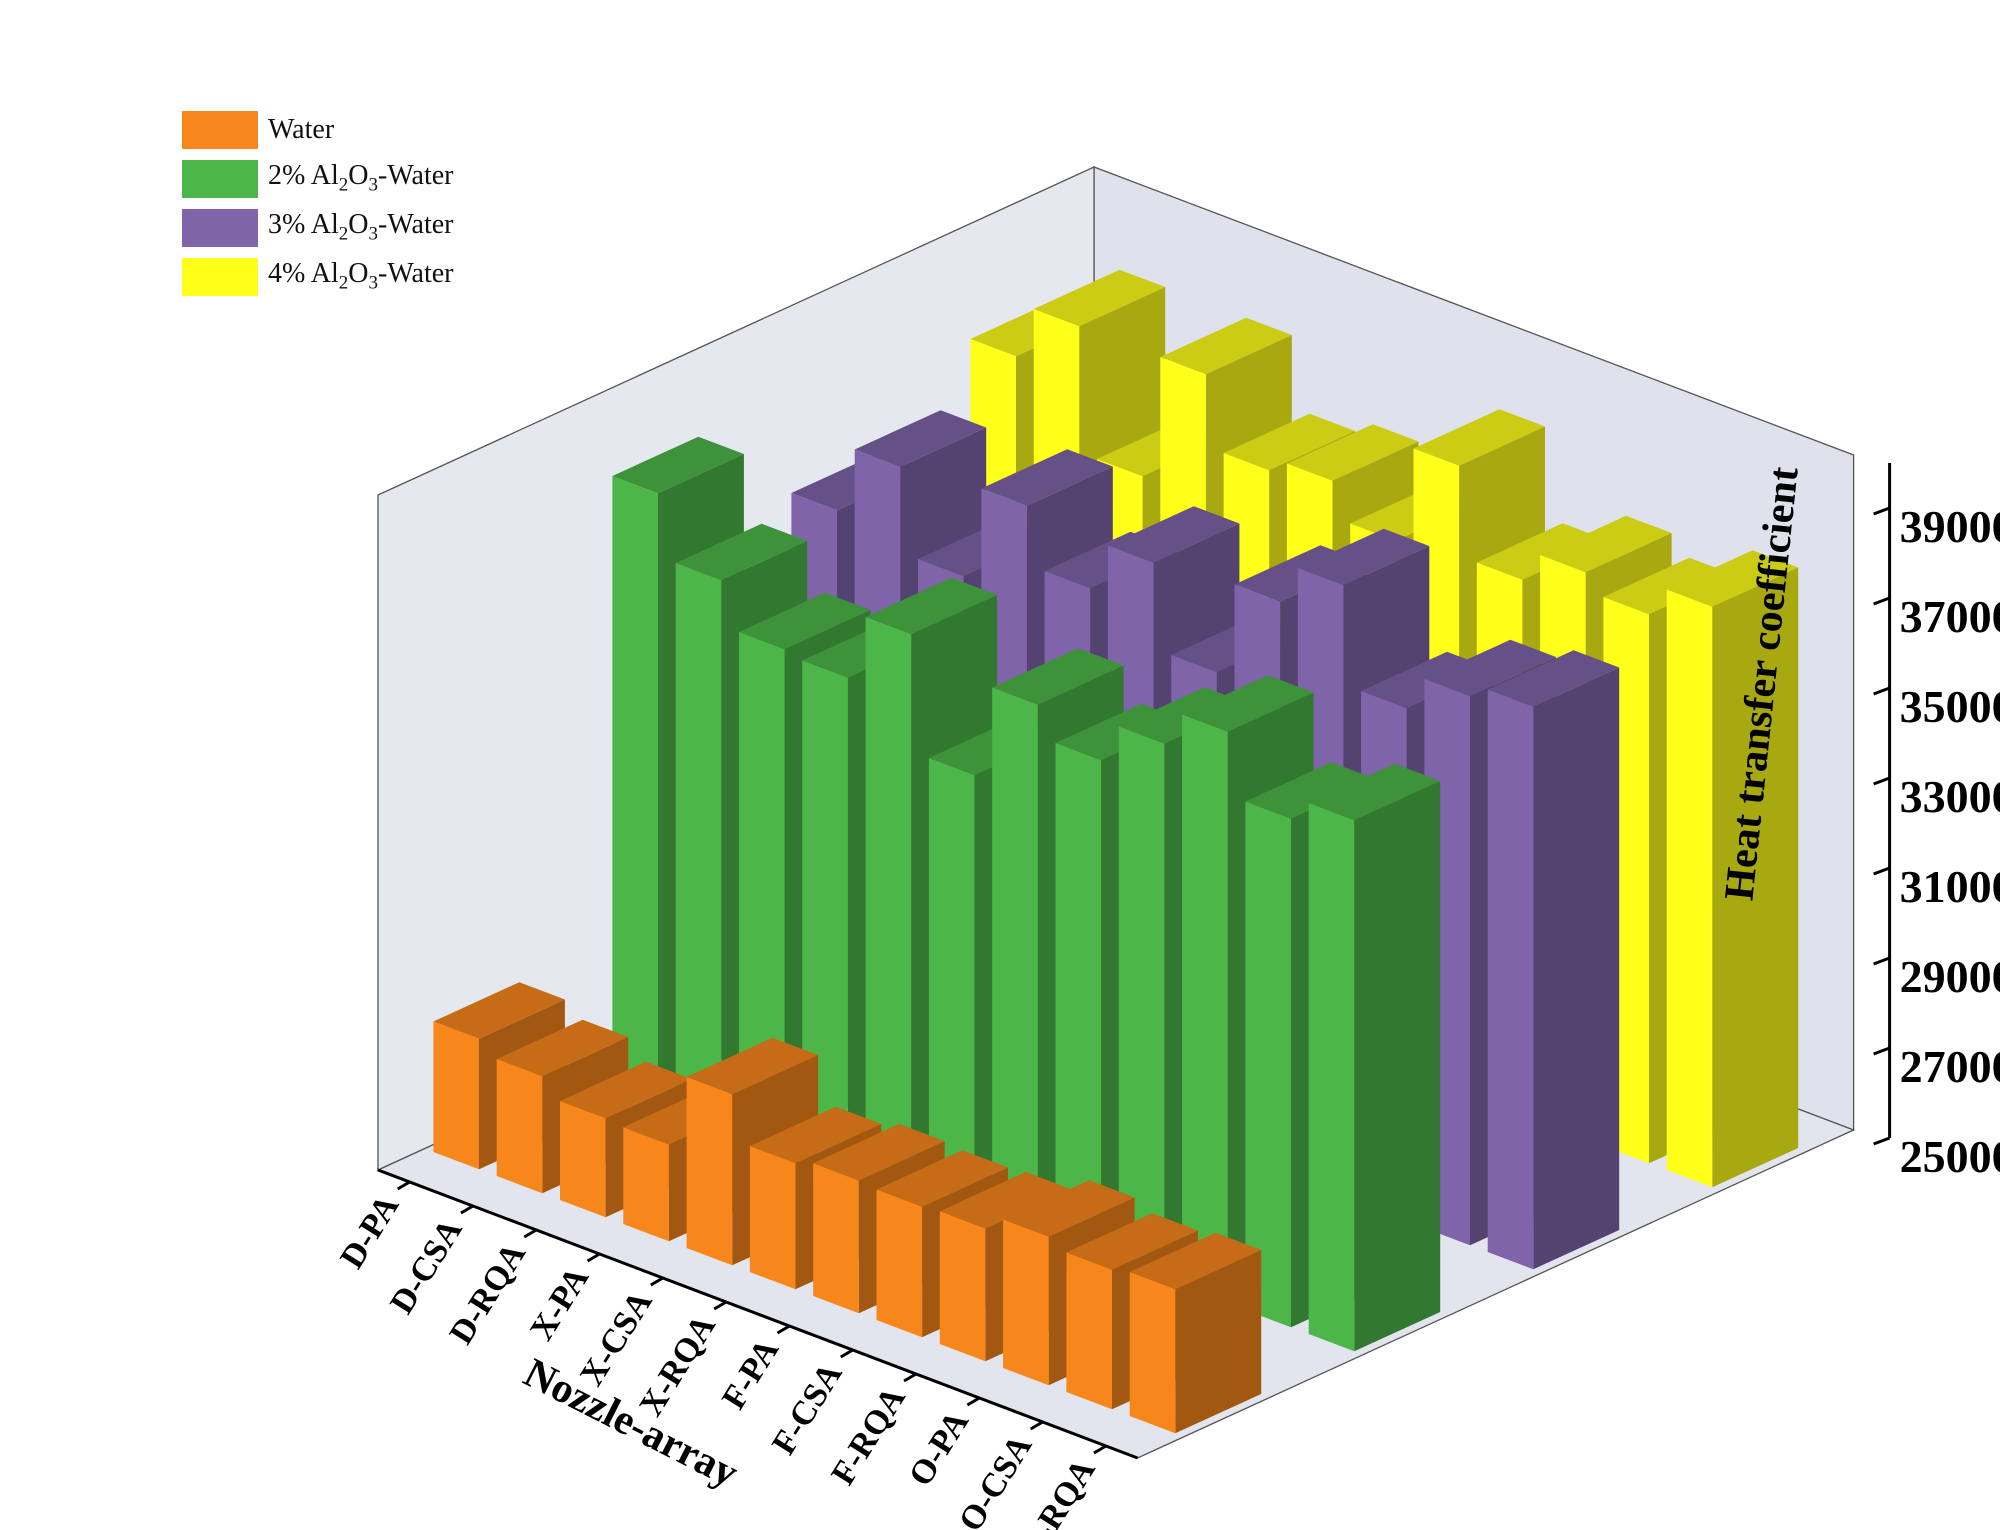 The image size is (2000, 1530). What do you see at coordinates (1950, 886) in the screenshot?
I see `z-tick-label: 31000` at bounding box center [1950, 886].